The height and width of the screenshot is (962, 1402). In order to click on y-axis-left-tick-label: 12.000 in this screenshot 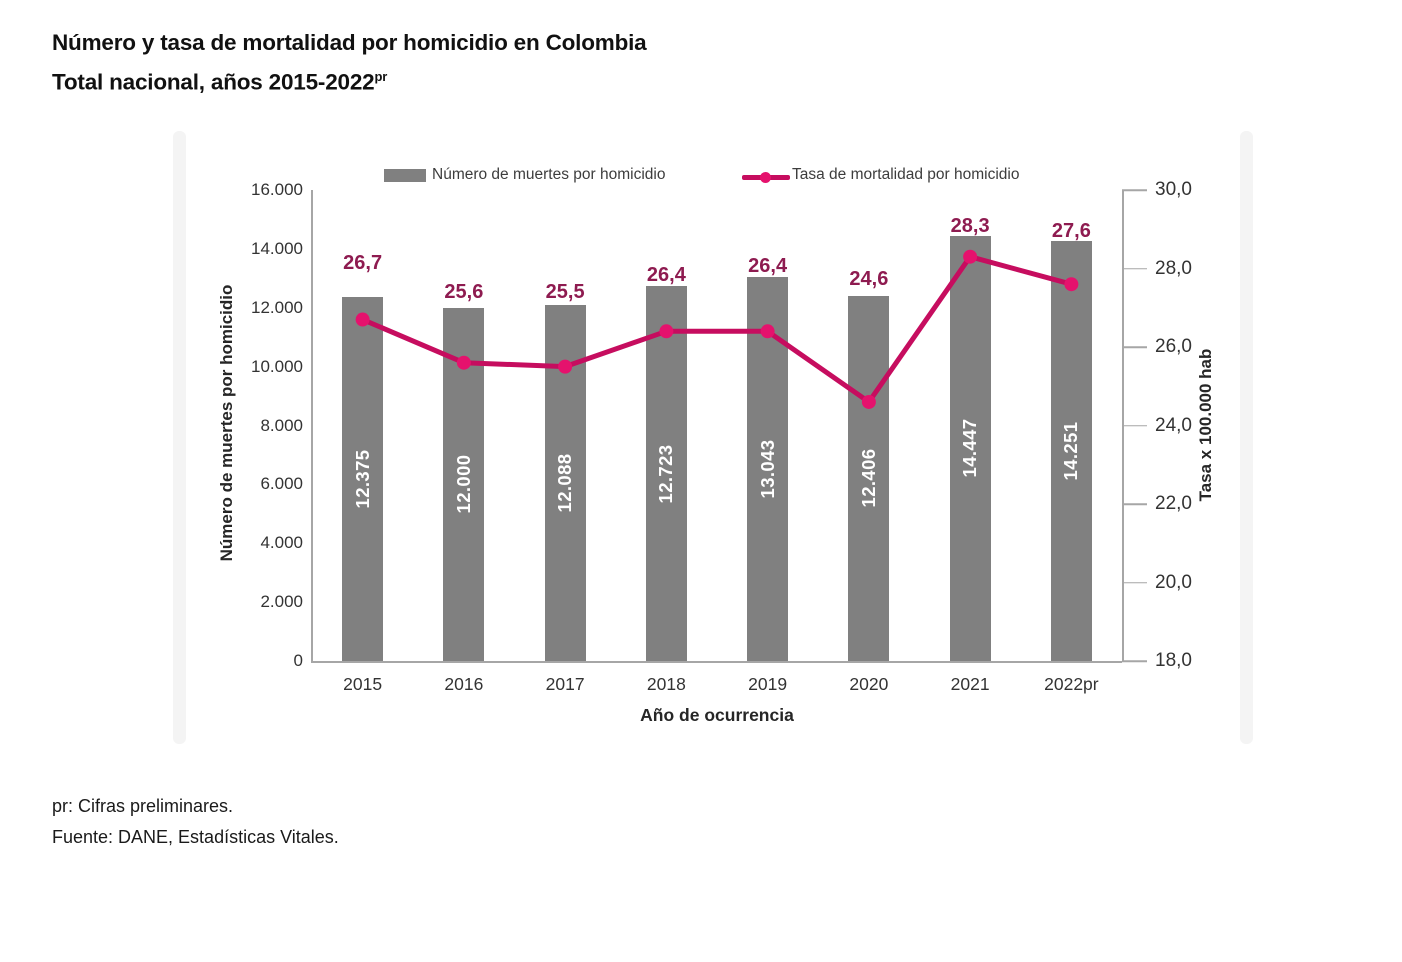, I will do `click(277, 307)`.